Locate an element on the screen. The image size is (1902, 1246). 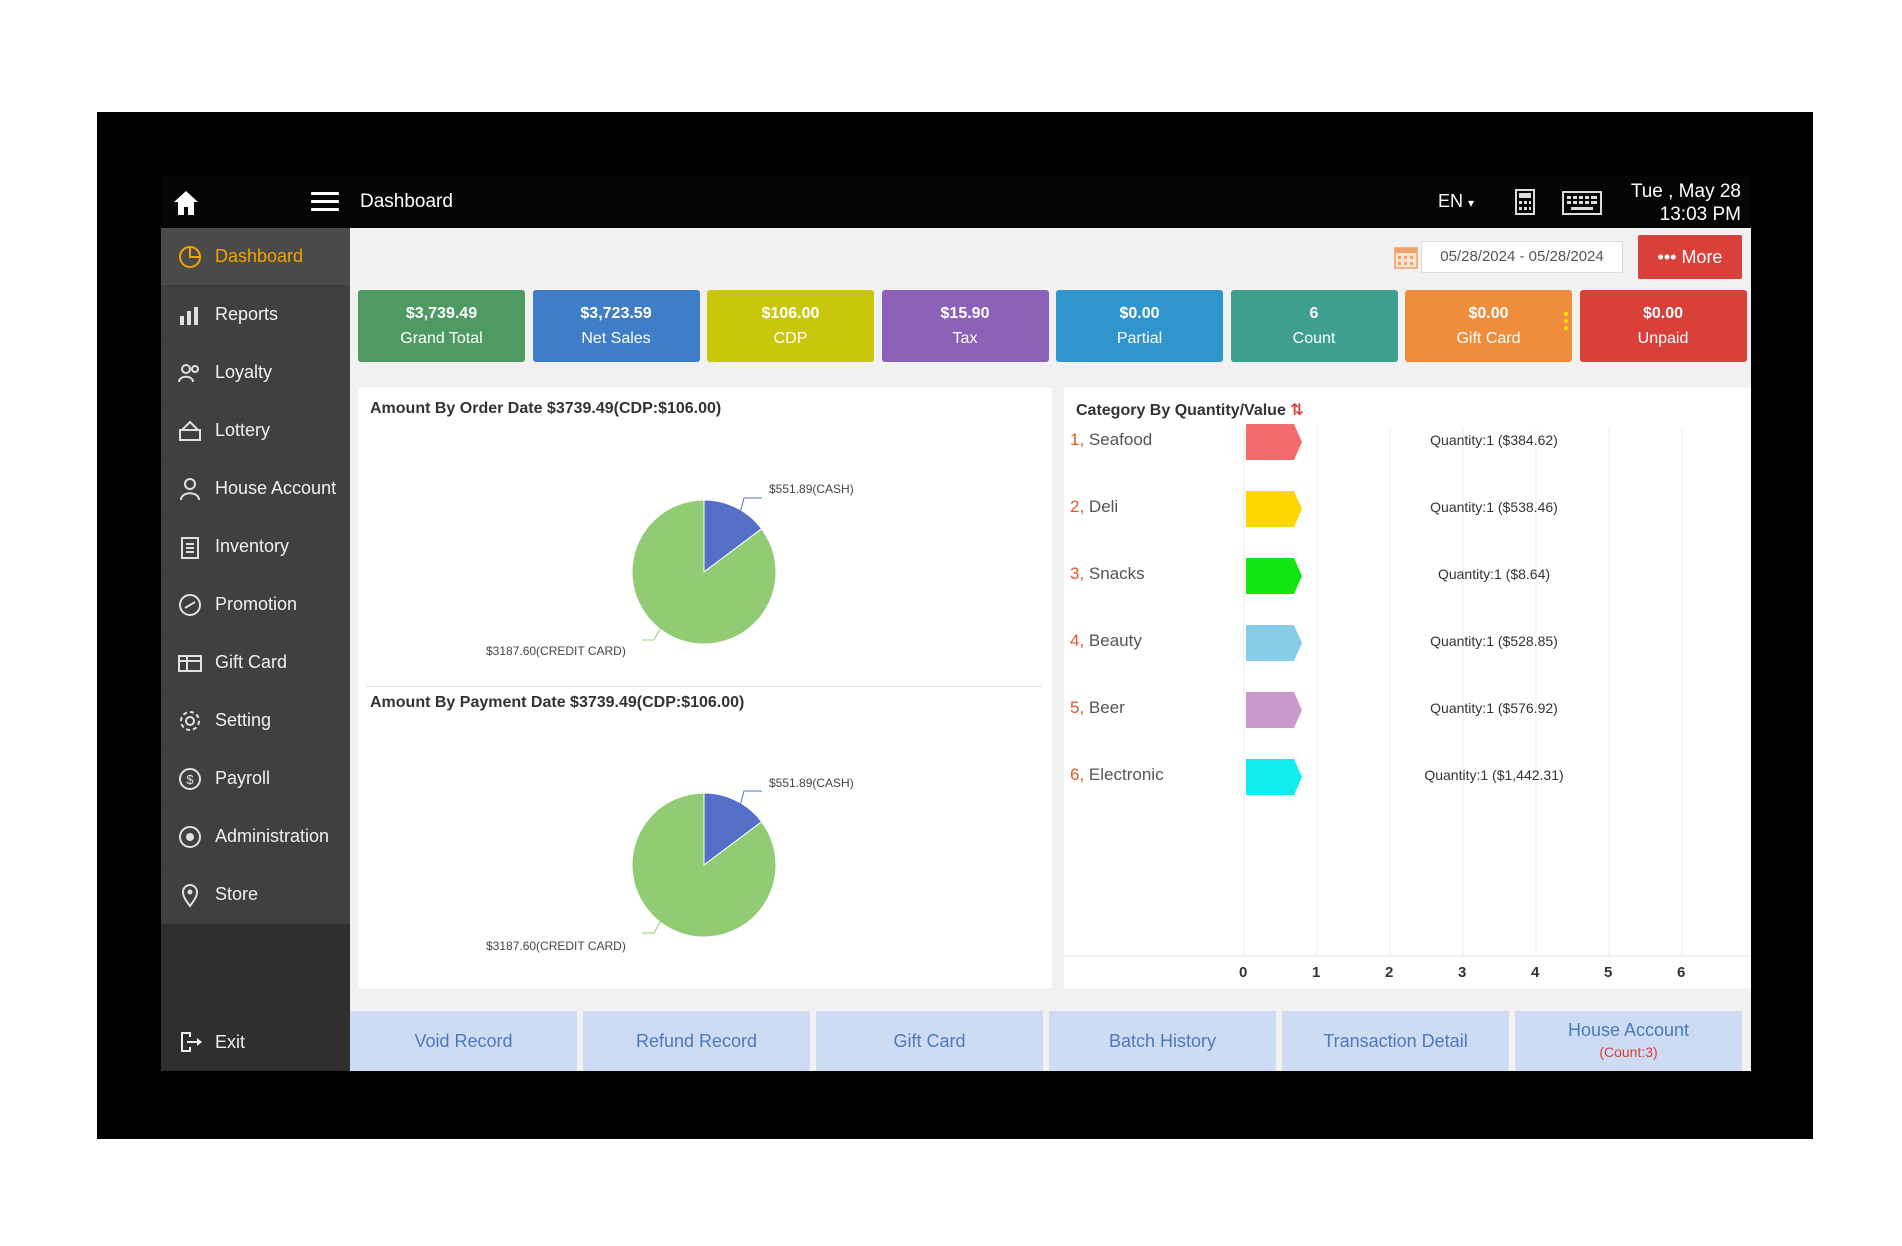
category-bar-deli is located at coordinates (1274, 509).